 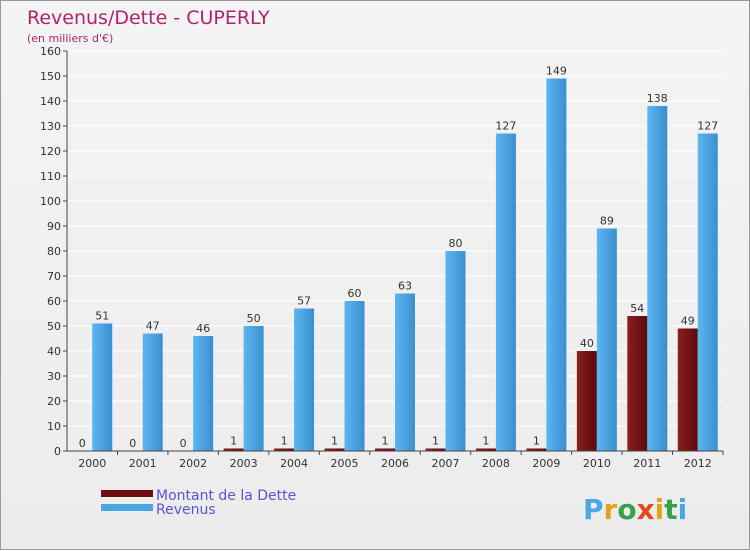 What do you see at coordinates (50, 126) in the screenshot?
I see `y-tick-label: 130` at bounding box center [50, 126].